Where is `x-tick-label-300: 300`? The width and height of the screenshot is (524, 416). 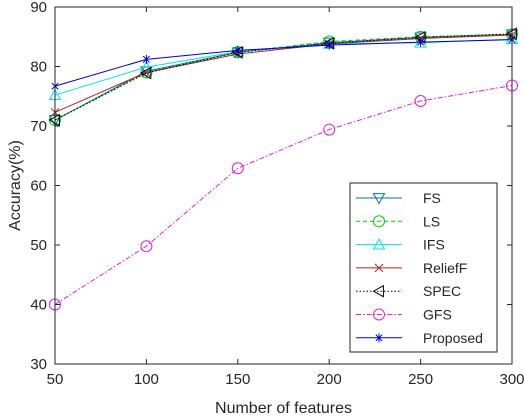 x-tick-label-300: 300 is located at coordinates (511, 379).